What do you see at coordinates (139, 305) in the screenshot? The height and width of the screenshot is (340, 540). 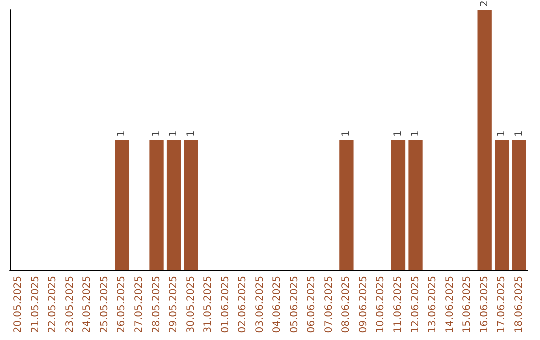 I see `x-tick-label: 27.05.2025` at bounding box center [139, 305].